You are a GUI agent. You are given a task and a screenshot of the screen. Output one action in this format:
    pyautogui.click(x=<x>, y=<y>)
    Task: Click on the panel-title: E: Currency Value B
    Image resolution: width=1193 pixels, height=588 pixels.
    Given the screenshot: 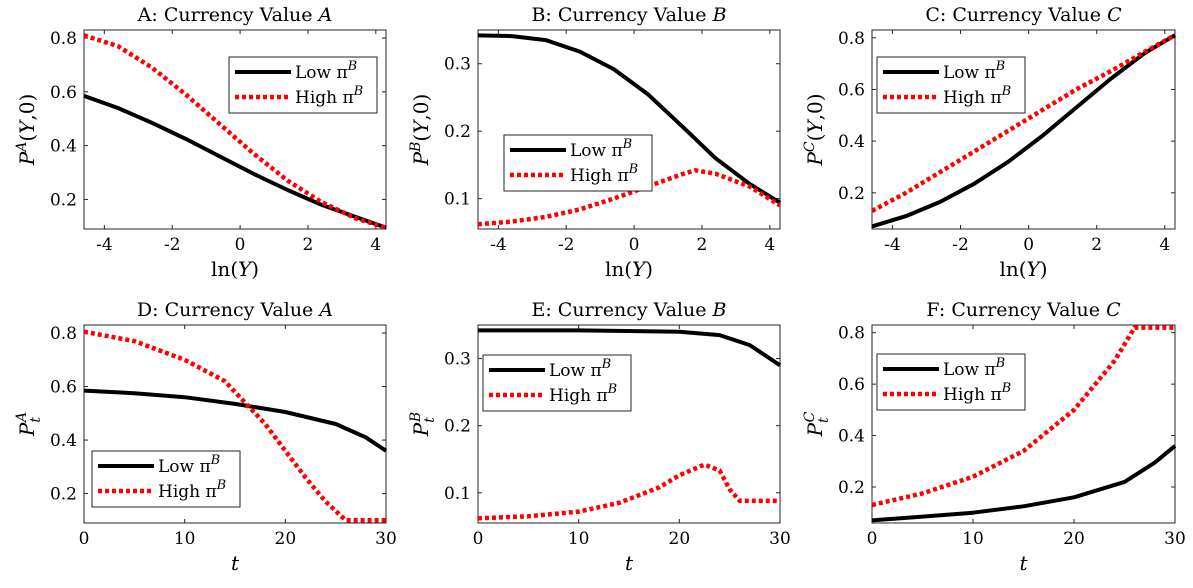 What is the action you would take?
    pyautogui.click(x=628, y=310)
    